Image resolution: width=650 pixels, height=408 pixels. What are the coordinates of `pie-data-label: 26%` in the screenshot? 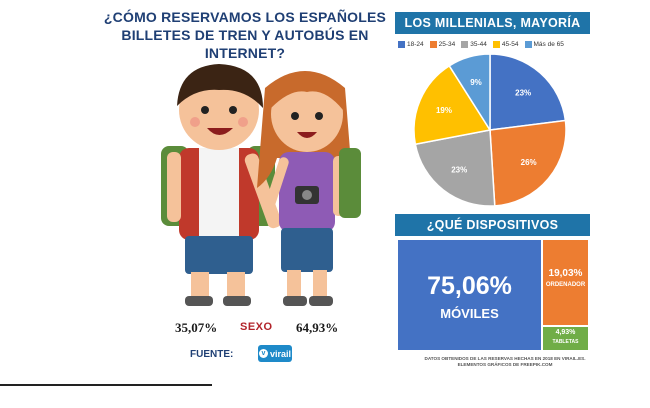 It's located at (529, 162).